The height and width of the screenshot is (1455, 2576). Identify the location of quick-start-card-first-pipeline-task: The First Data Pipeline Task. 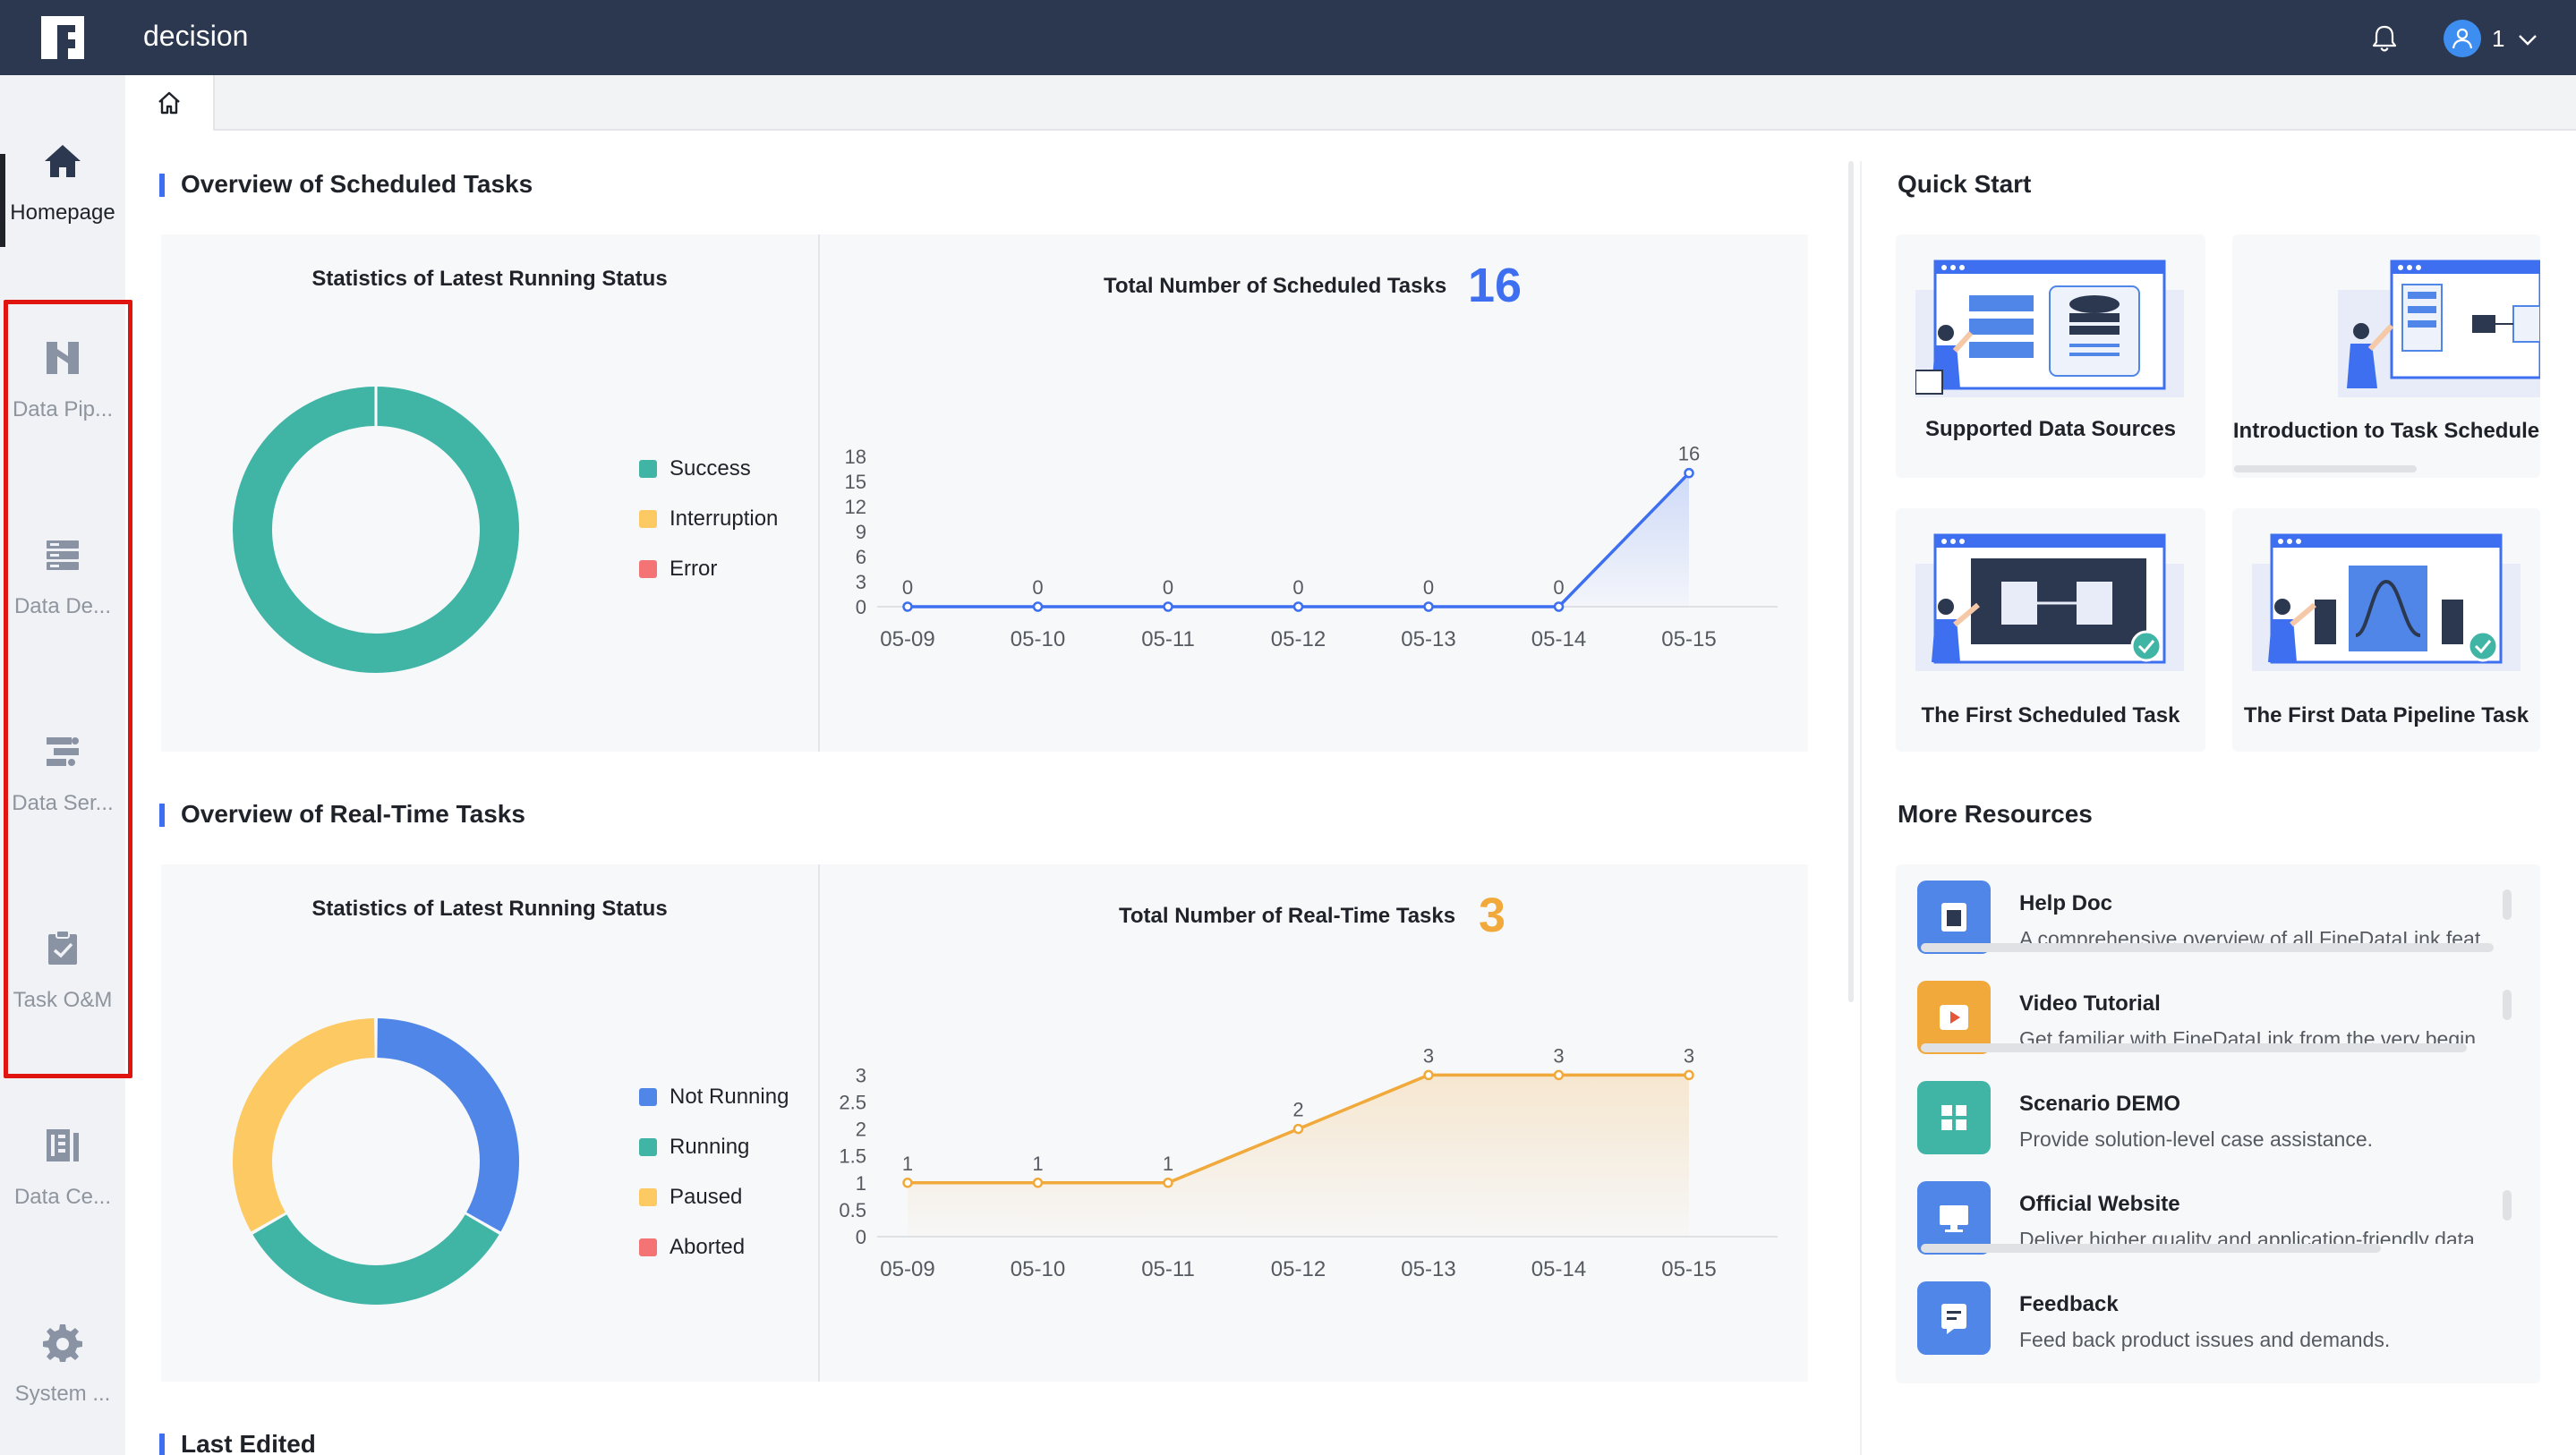
(2386, 630).